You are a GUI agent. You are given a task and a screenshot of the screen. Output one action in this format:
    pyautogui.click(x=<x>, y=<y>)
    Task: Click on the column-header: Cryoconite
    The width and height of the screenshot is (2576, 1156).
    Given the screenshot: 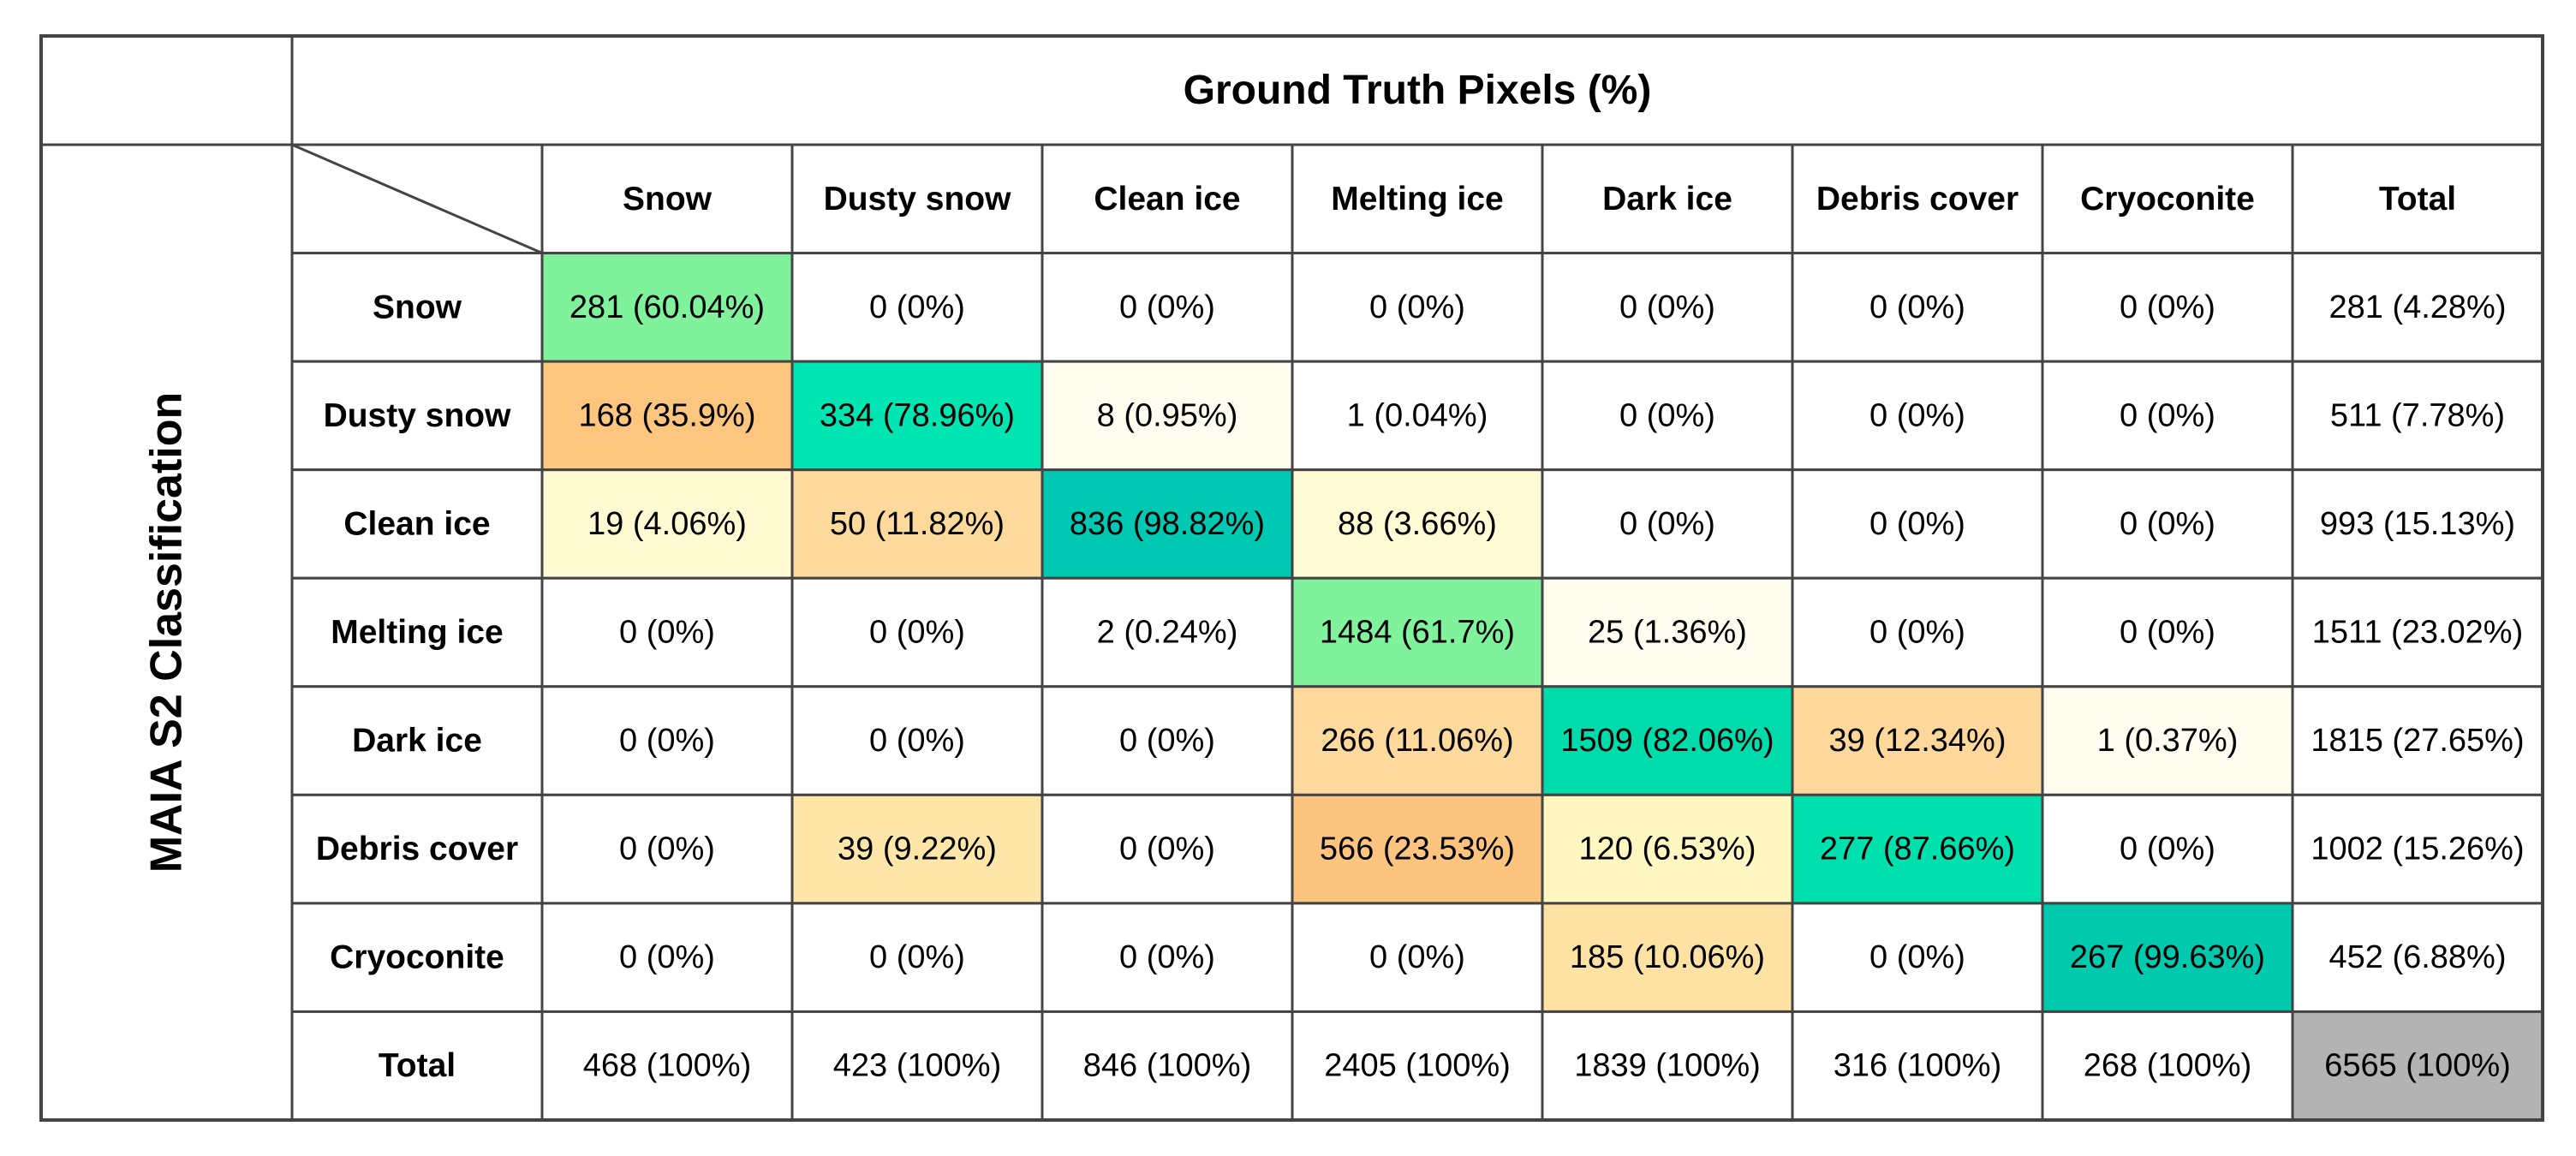 What is the action you would take?
    pyautogui.click(x=2167, y=199)
    